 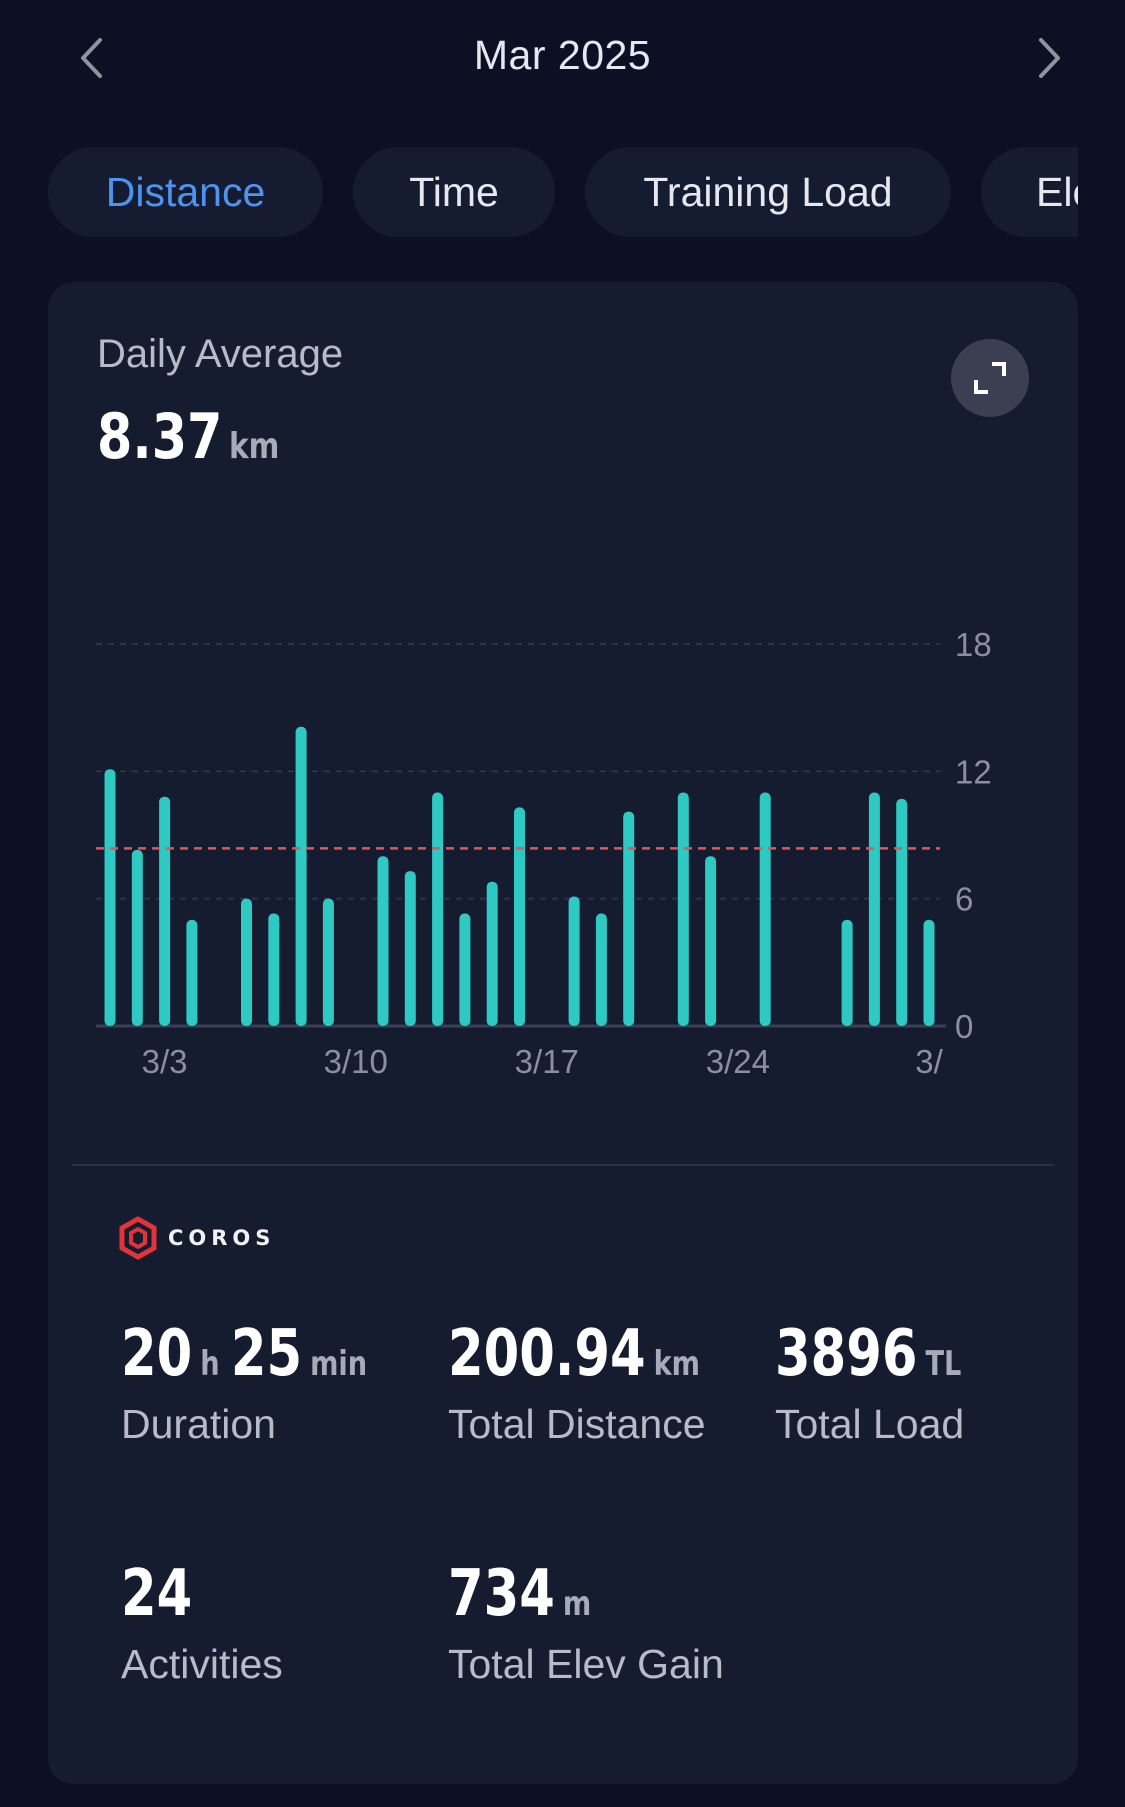 I want to click on stat-total-load: 3896 TL Total Load, so click(x=898, y=1382).